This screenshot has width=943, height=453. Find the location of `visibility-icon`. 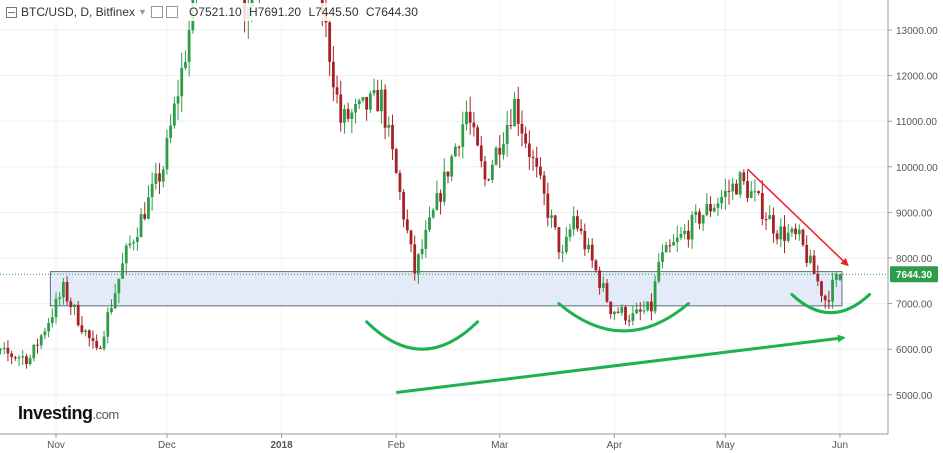

visibility-icon is located at coordinates (171, 12).